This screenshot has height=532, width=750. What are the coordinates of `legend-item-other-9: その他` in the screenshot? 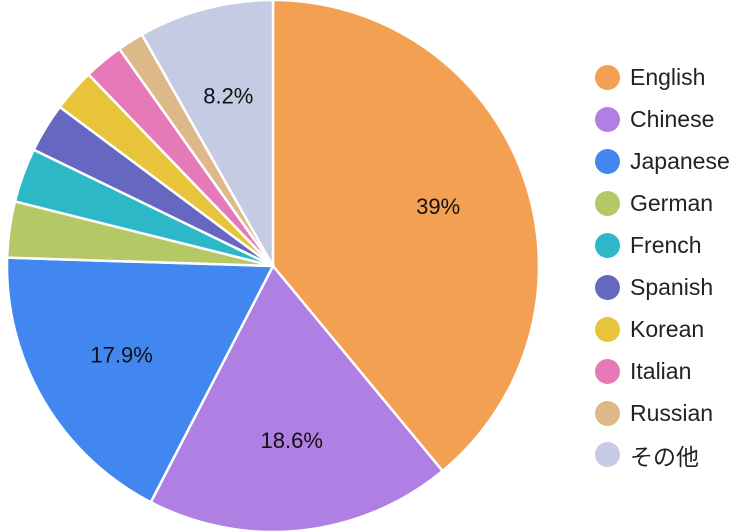 It's located at (662, 455).